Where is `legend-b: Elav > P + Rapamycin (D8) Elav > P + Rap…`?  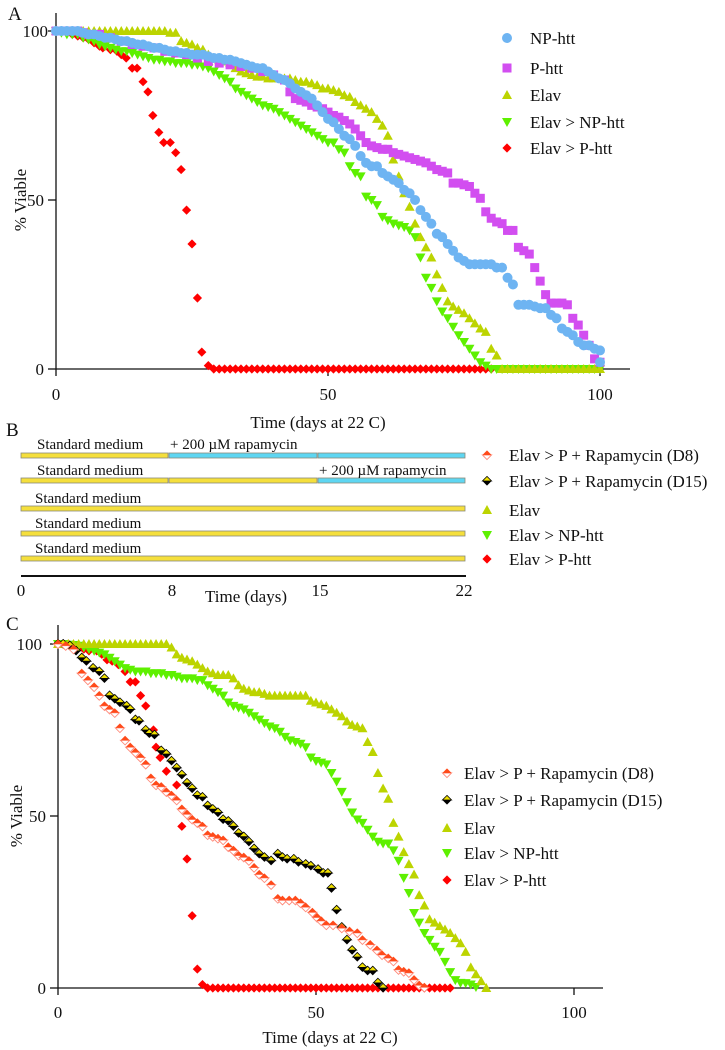 legend-b: Elav > P + Rapamycin (D8) Elav > P + Rap… is located at coordinates (594, 507).